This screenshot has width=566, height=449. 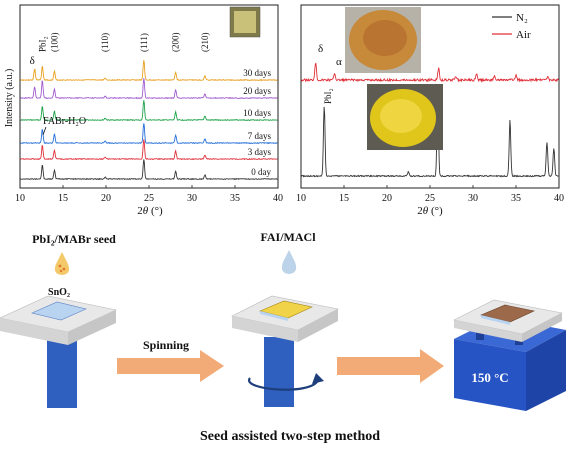 I want to click on panel-a-traces, so click(x=149, y=120).